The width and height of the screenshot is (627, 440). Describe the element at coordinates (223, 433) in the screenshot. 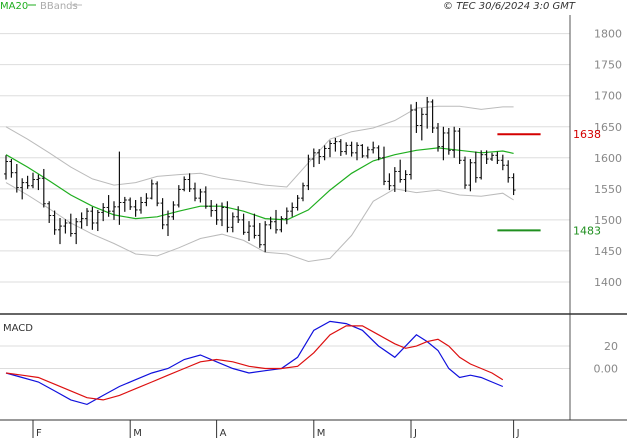

I see `x-tick-label: A` at that location.